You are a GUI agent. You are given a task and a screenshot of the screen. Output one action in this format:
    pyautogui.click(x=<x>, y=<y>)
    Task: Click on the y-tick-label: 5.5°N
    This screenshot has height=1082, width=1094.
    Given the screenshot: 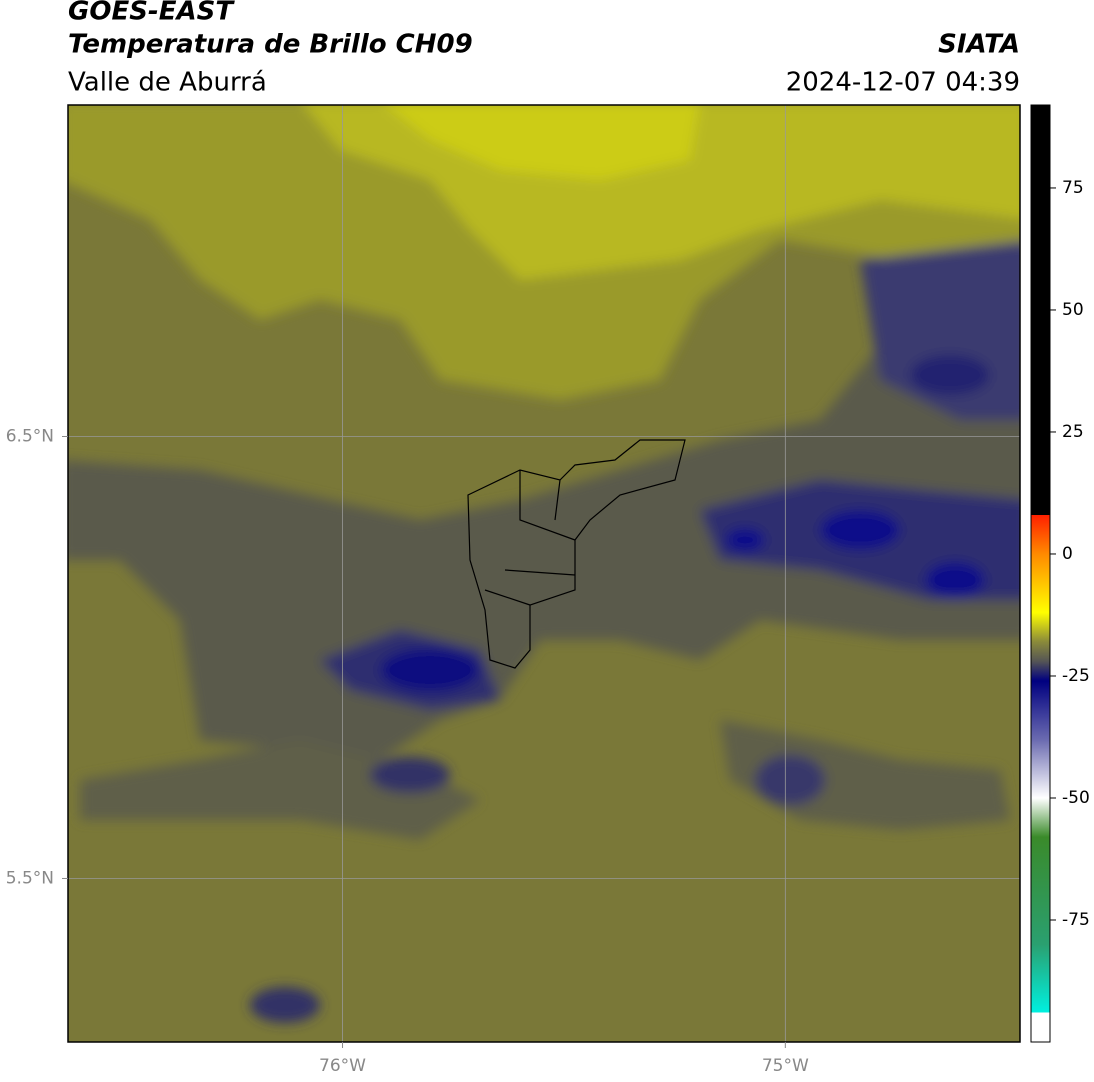 What is the action you would take?
    pyautogui.click(x=30, y=878)
    